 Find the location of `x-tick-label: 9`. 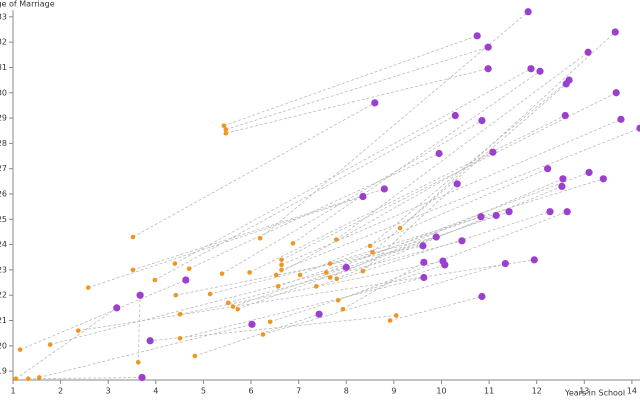

x-tick-label: 9 is located at coordinates (393, 391).